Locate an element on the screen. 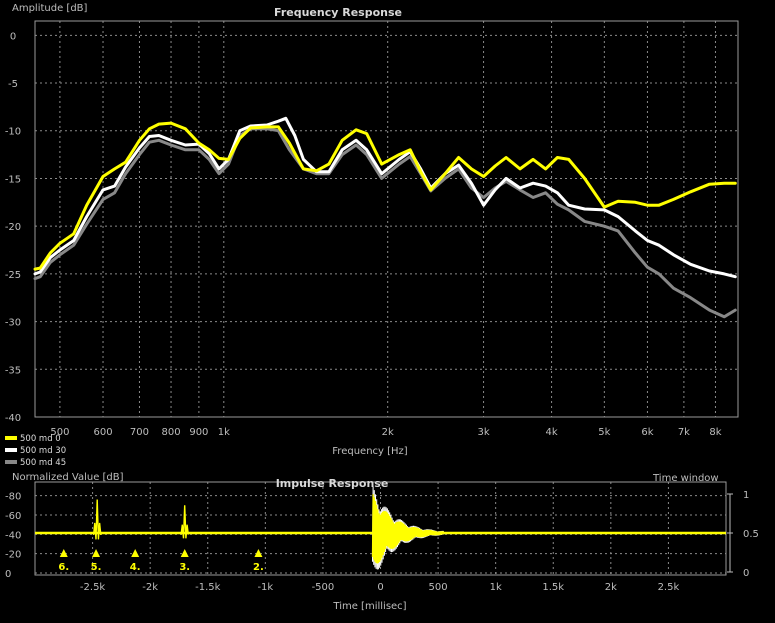  freq-xtick-label: 3k is located at coordinates (483, 432).